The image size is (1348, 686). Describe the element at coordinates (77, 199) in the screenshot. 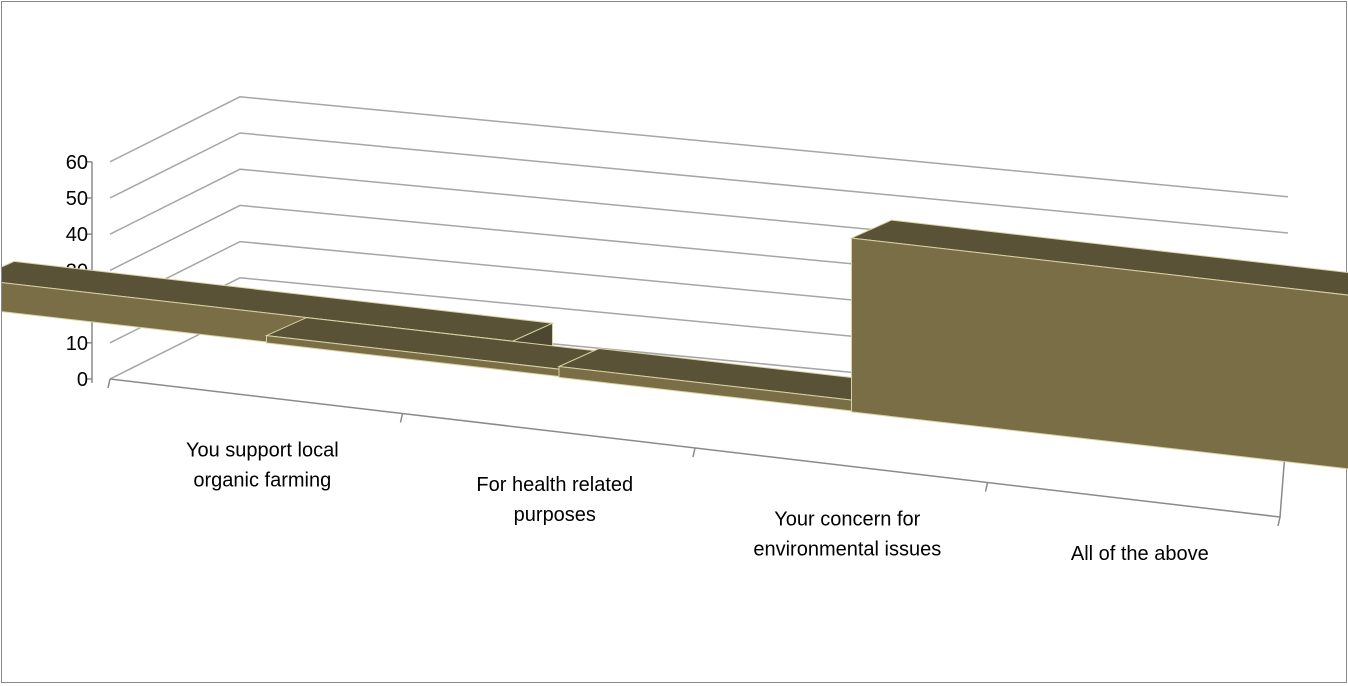

I see `y-tick-label: 50` at that location.